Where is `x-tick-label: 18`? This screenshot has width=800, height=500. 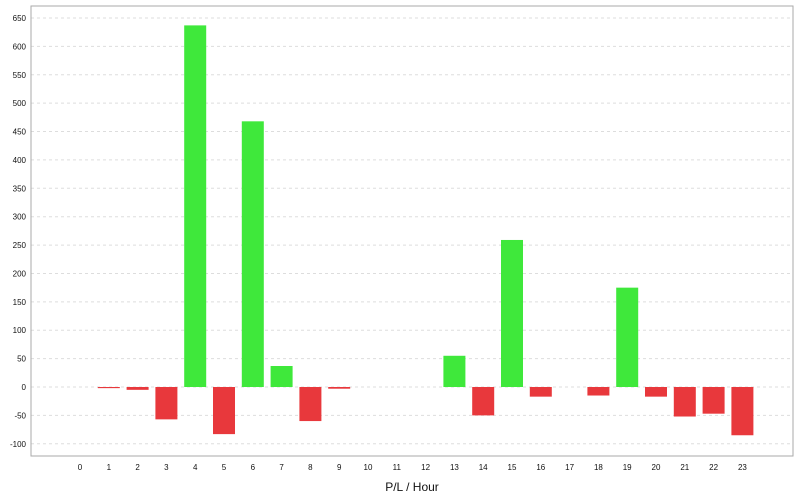
x-tick-label: 18 is located at coordinates (598, 467).